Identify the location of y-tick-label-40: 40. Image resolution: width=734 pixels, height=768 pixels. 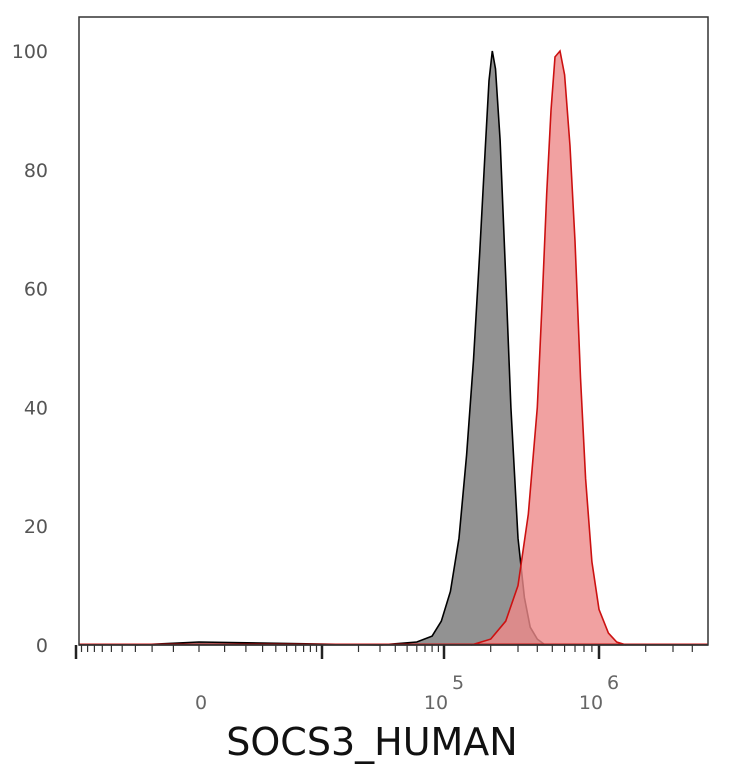
(36, 408).